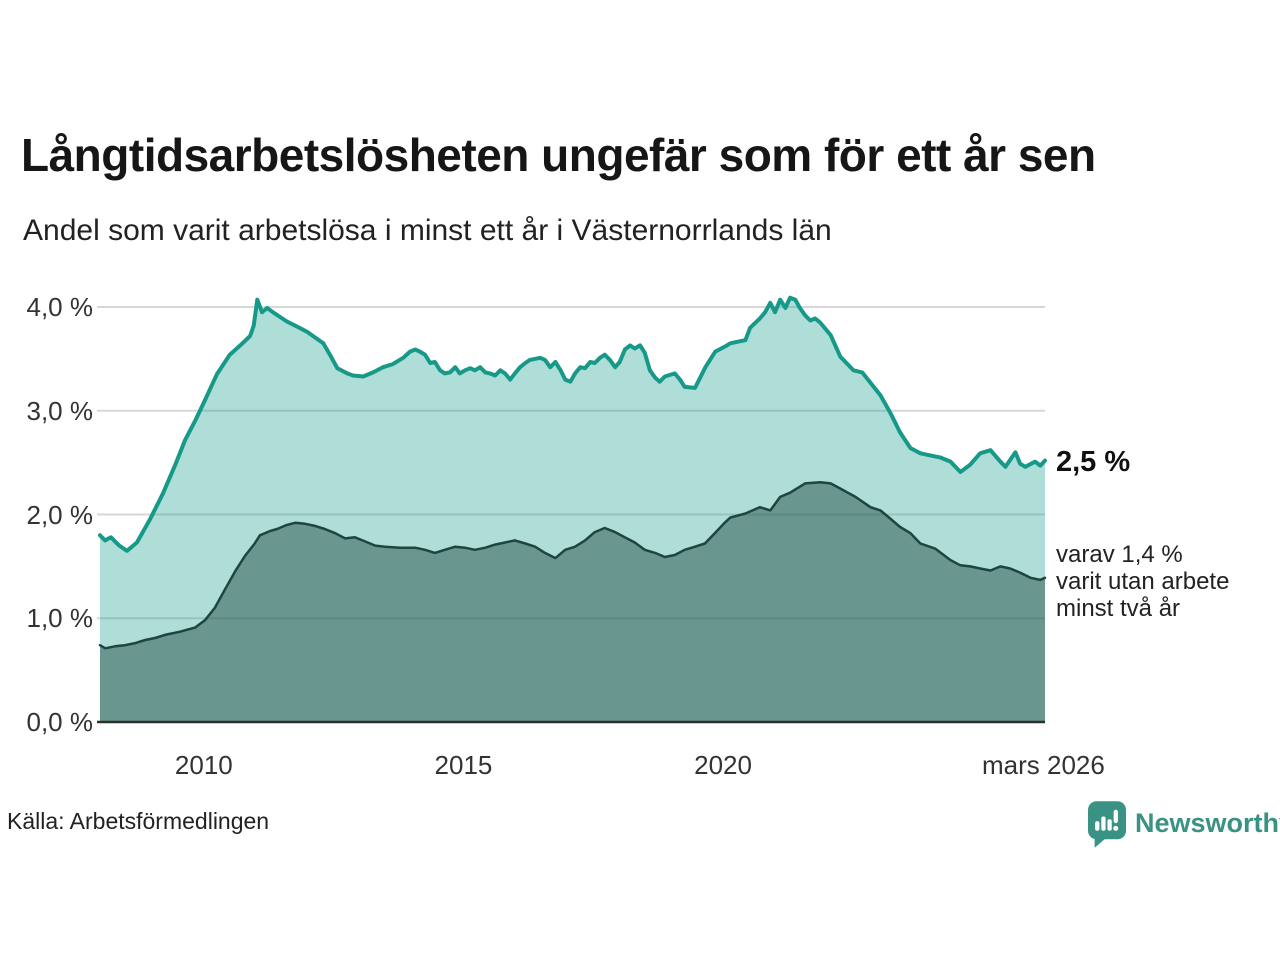 This screenshot has width=1280, height=960. I want to click on y-axis-label: 4,0 %, so click(60, 307).